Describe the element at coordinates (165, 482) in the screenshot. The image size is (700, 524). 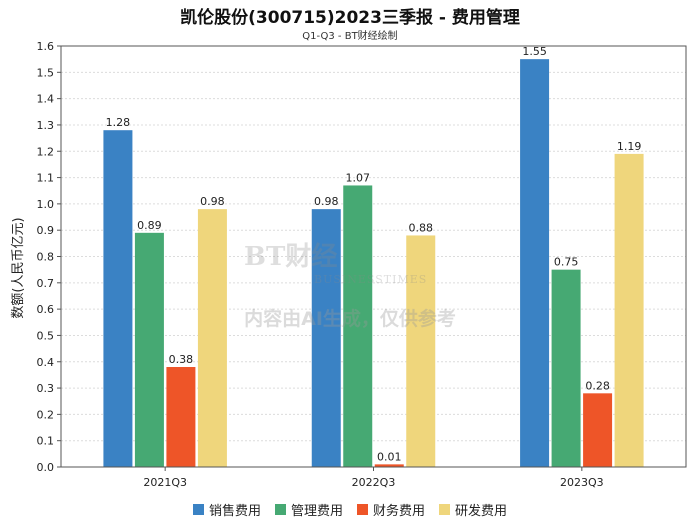
I see `x-tick-label: 2021Q3` at that location.